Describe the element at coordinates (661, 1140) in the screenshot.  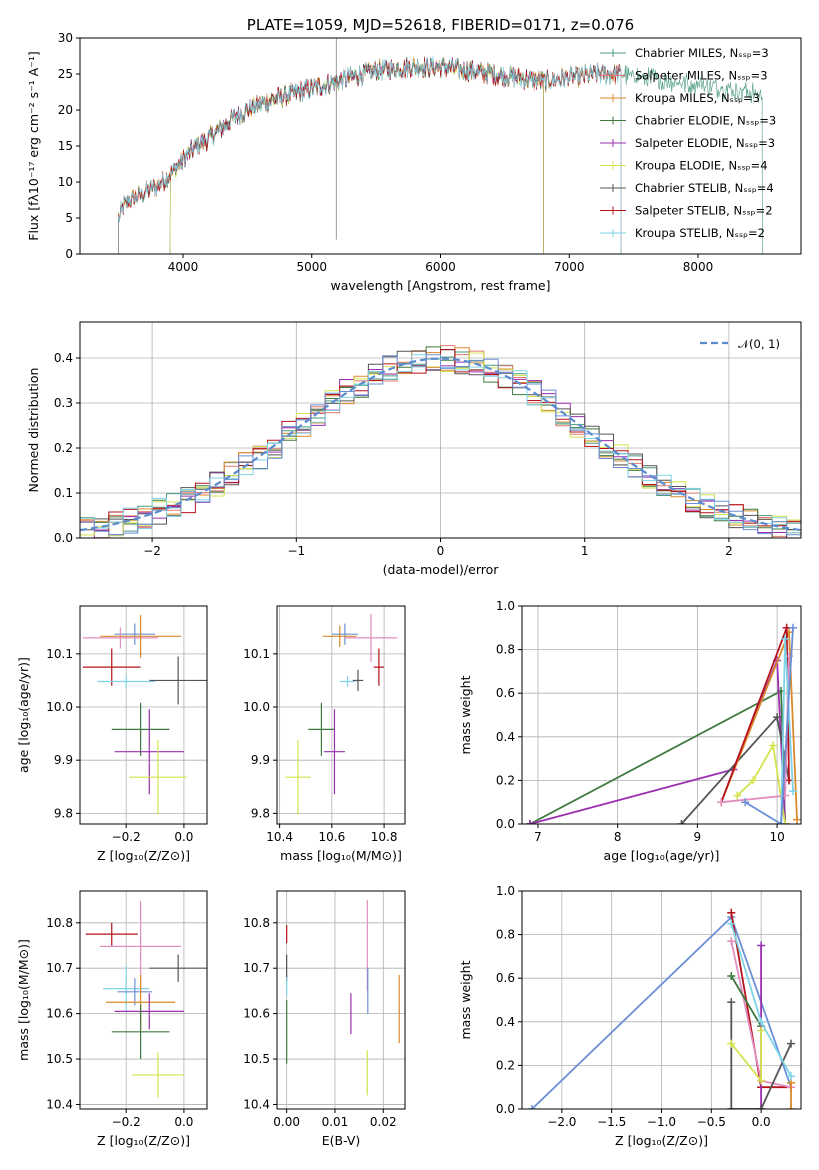
I see `weight-vs-Z-xlabel: Z [log₁₀(Z/Z⊙)]` at that location.